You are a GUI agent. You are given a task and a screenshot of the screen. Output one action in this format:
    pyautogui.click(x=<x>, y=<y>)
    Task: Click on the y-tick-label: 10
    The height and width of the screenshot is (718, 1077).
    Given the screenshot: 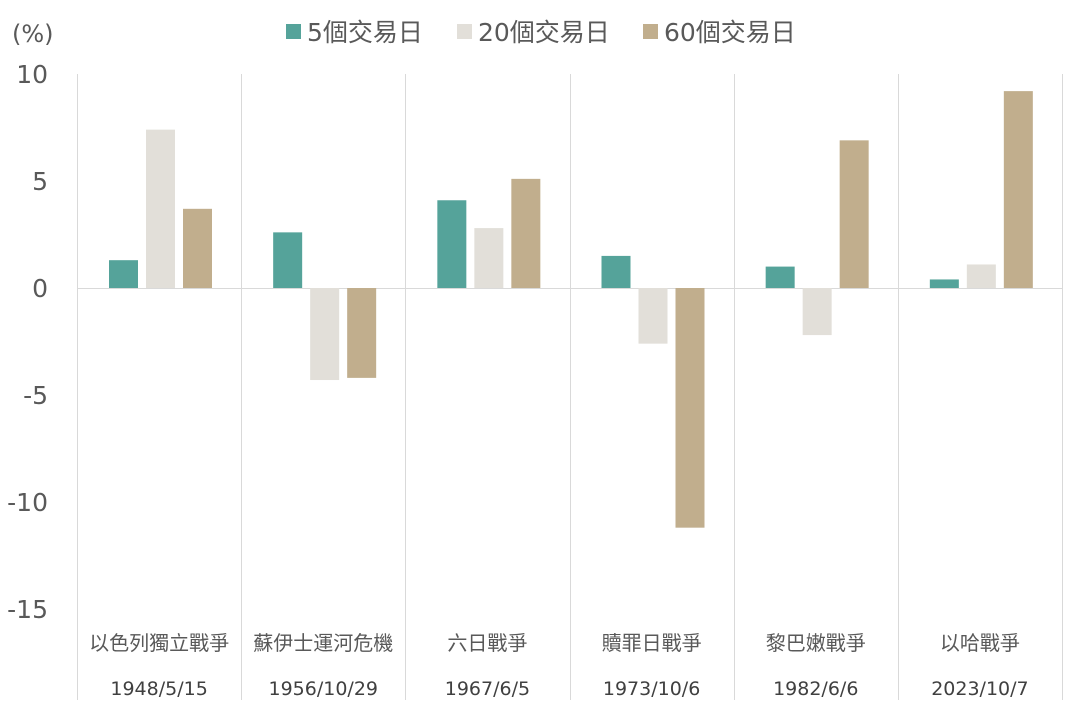 What is the action you would take?
    pyautogui.click(x=32, y=74)
    